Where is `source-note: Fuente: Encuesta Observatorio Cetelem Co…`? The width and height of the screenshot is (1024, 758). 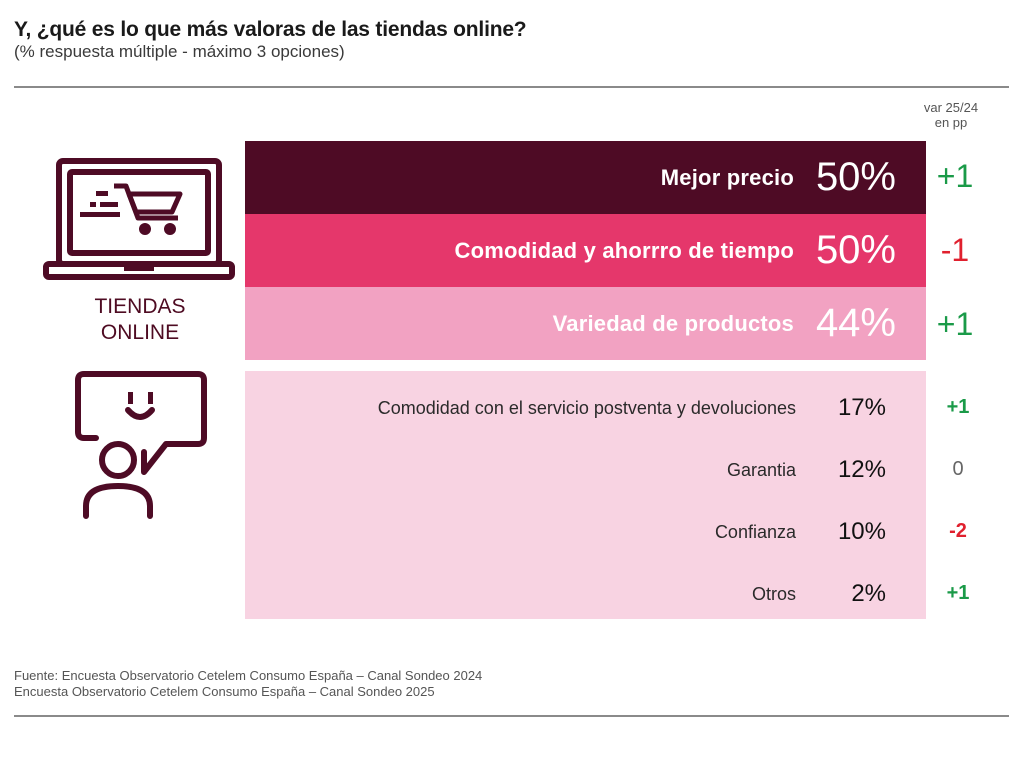 source-note: Fuente: Encuesta Observatorio Cetelem Co… is located at coordinates (248, 684).